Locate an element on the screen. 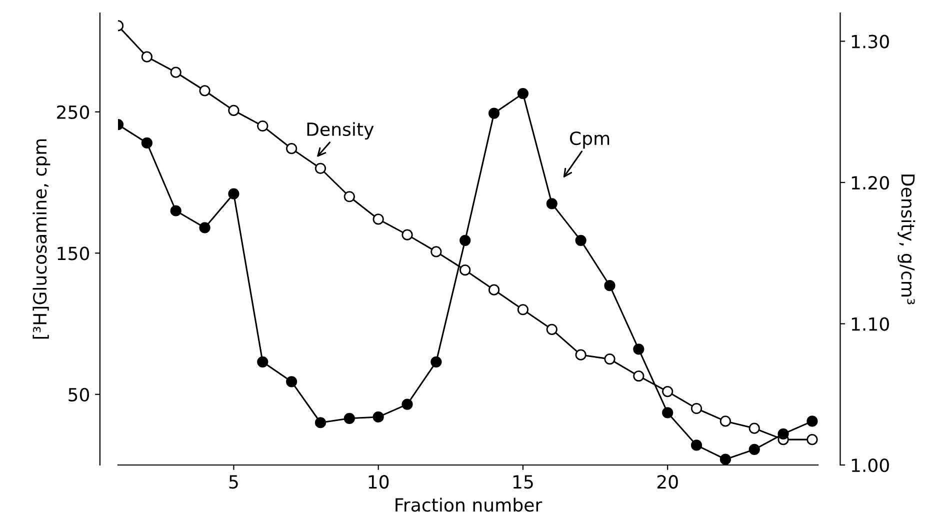 Image resolution: width=925 pixels, height=530 pixels. y2-axis-title: Density, g/cm³ is located at coordinates (907, 239).